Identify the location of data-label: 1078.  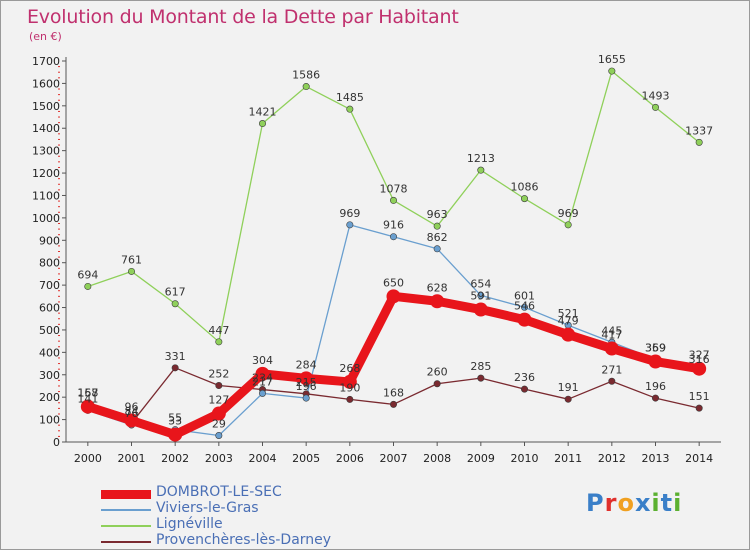
(394, 188).